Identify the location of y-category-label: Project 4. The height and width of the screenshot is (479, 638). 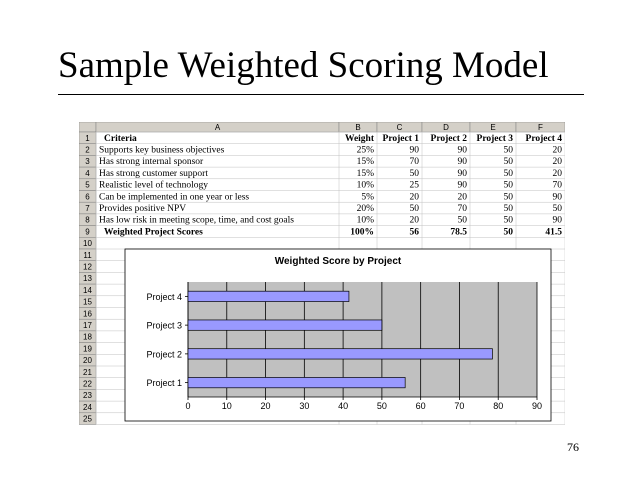
(164, 297).